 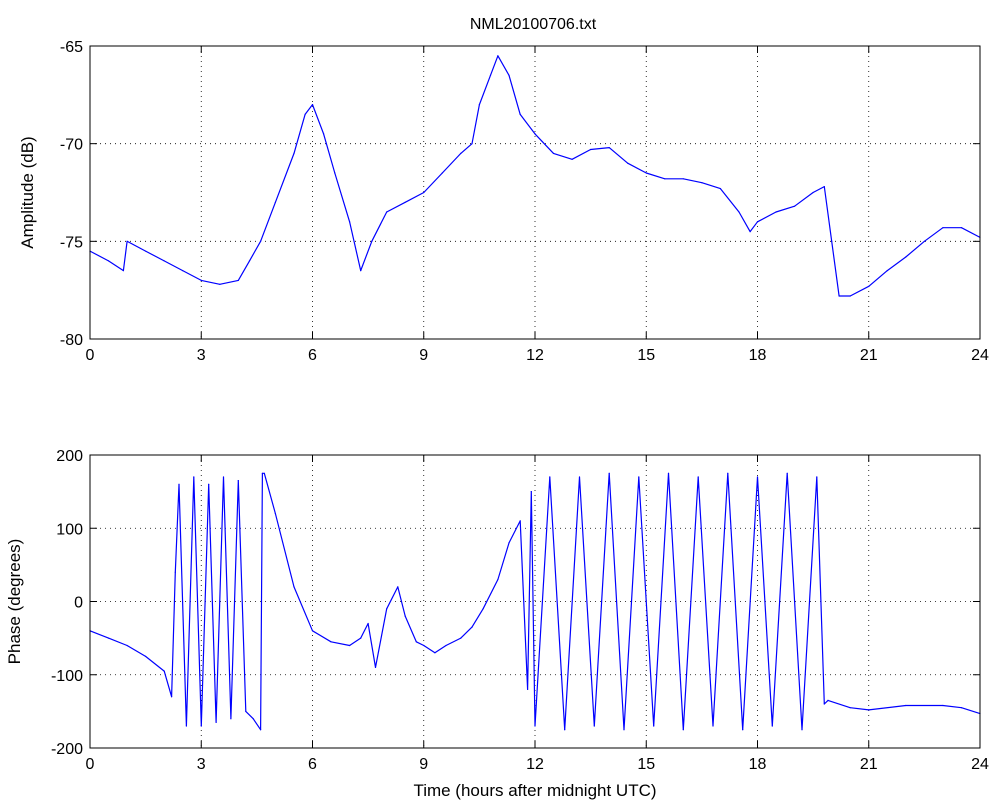 I want to click on y-axis-label: Phase (degrees), so click(x=14, y=602).